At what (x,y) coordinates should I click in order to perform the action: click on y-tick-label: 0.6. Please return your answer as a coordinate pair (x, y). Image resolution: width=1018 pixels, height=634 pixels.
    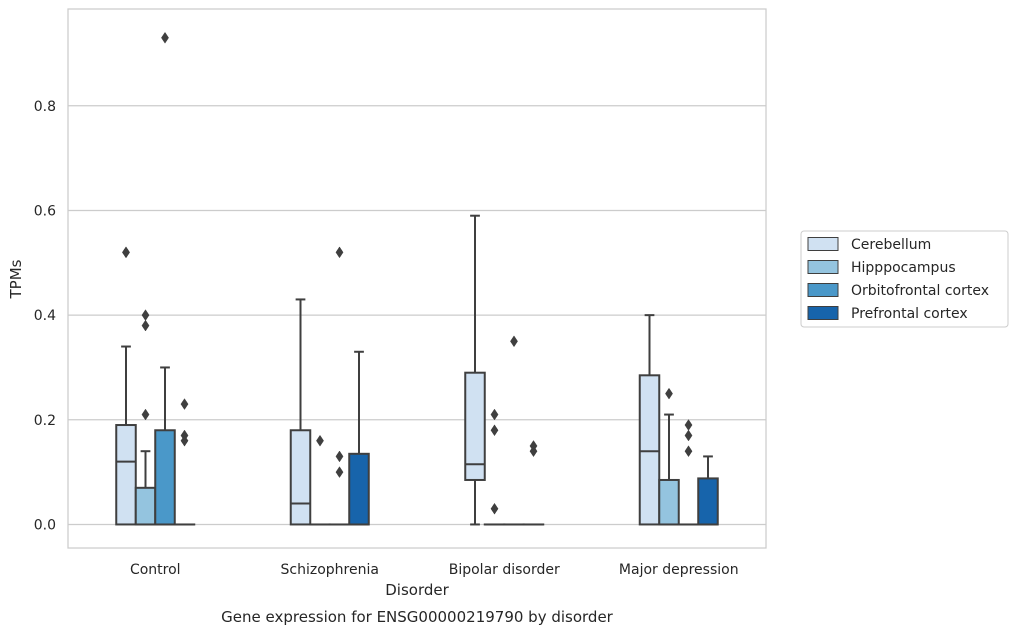
    Looking at the image, I should click on (45, 211).